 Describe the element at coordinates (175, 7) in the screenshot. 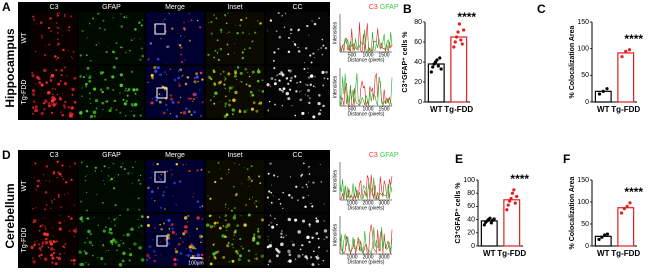

I see `column-label: Merge` at that location.